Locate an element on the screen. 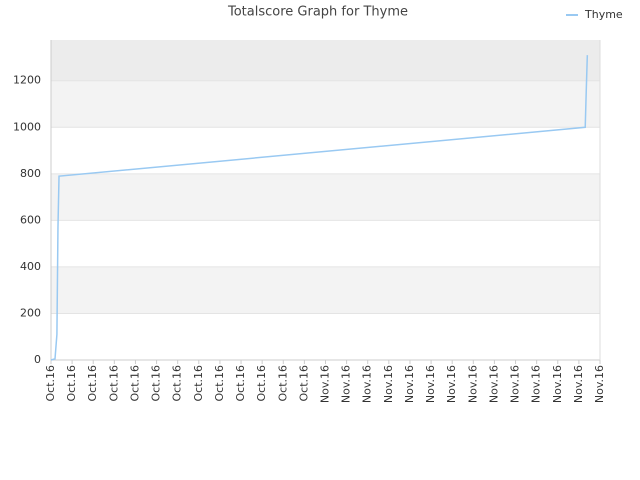  y-tick-label: 800 is located at coordinates (30, 173).